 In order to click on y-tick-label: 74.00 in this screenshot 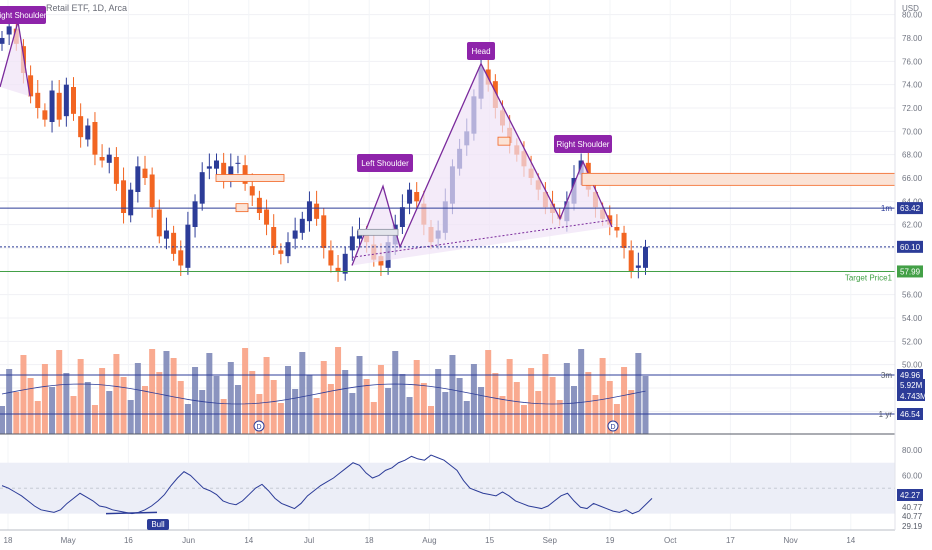, I will do `click(912, 85)`.